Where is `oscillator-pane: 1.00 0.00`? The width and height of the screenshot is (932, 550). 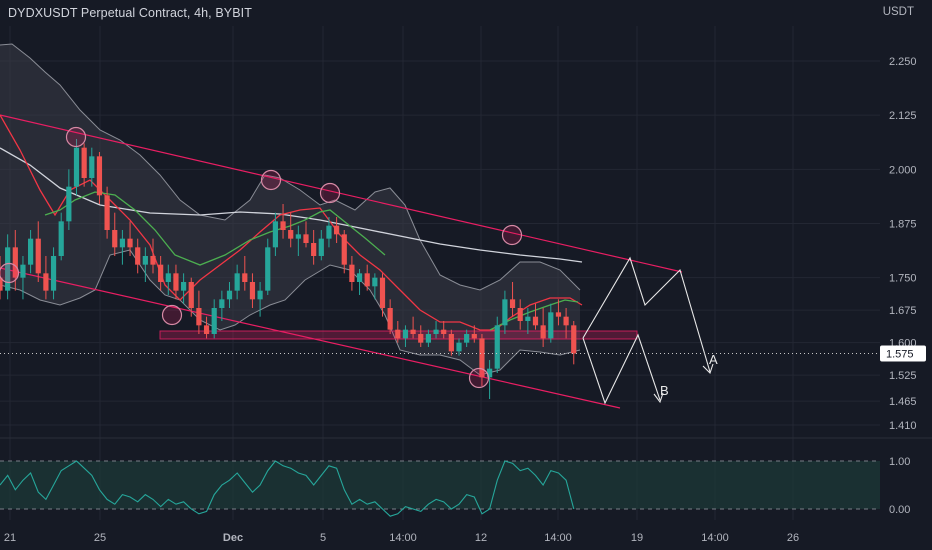 oscillator-pane: 1.00 0.00 is located at coordinates (455, 486).